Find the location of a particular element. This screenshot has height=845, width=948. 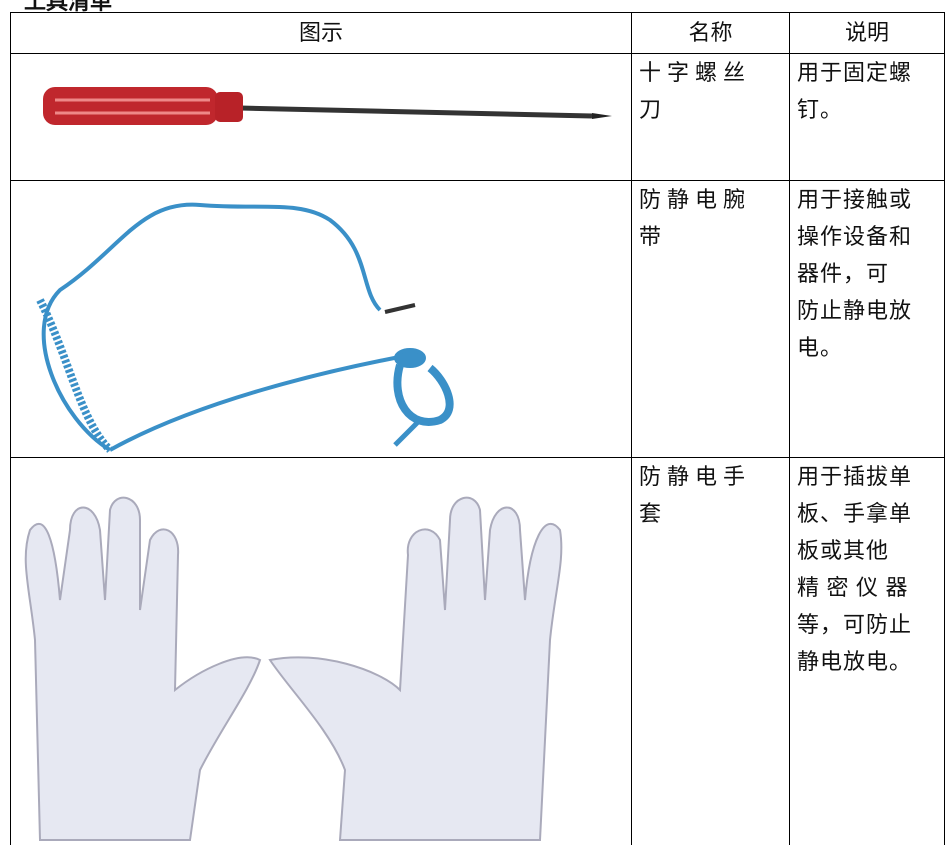

description-line: 用于插拔单 is located at coordinates (855, 476).